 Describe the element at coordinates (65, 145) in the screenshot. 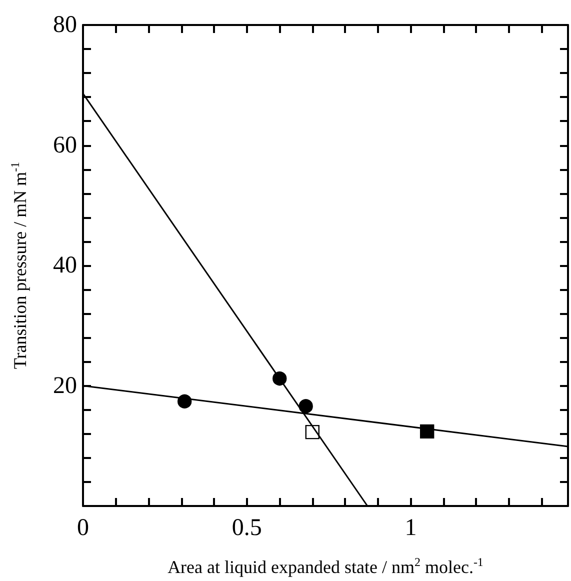

I see `y-tick-label: 60` at that location.